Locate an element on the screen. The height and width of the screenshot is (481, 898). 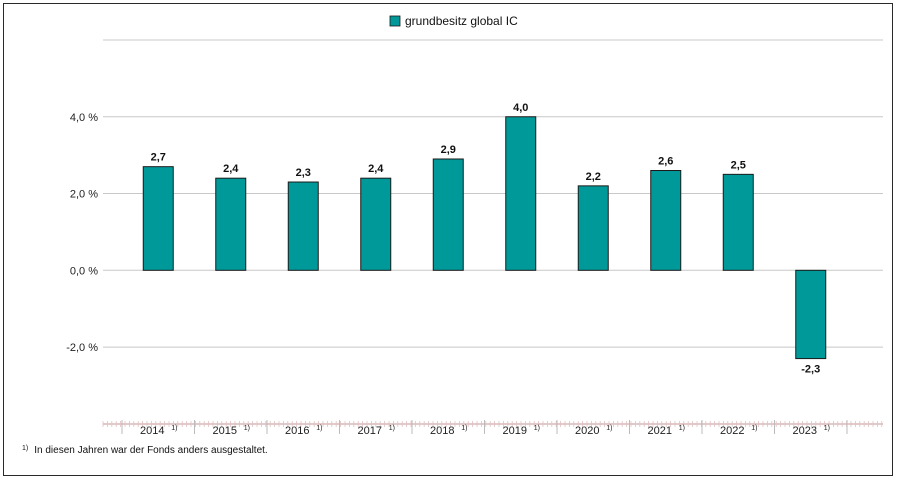
data-label: 2,6 is located at coordinates (665, 162).